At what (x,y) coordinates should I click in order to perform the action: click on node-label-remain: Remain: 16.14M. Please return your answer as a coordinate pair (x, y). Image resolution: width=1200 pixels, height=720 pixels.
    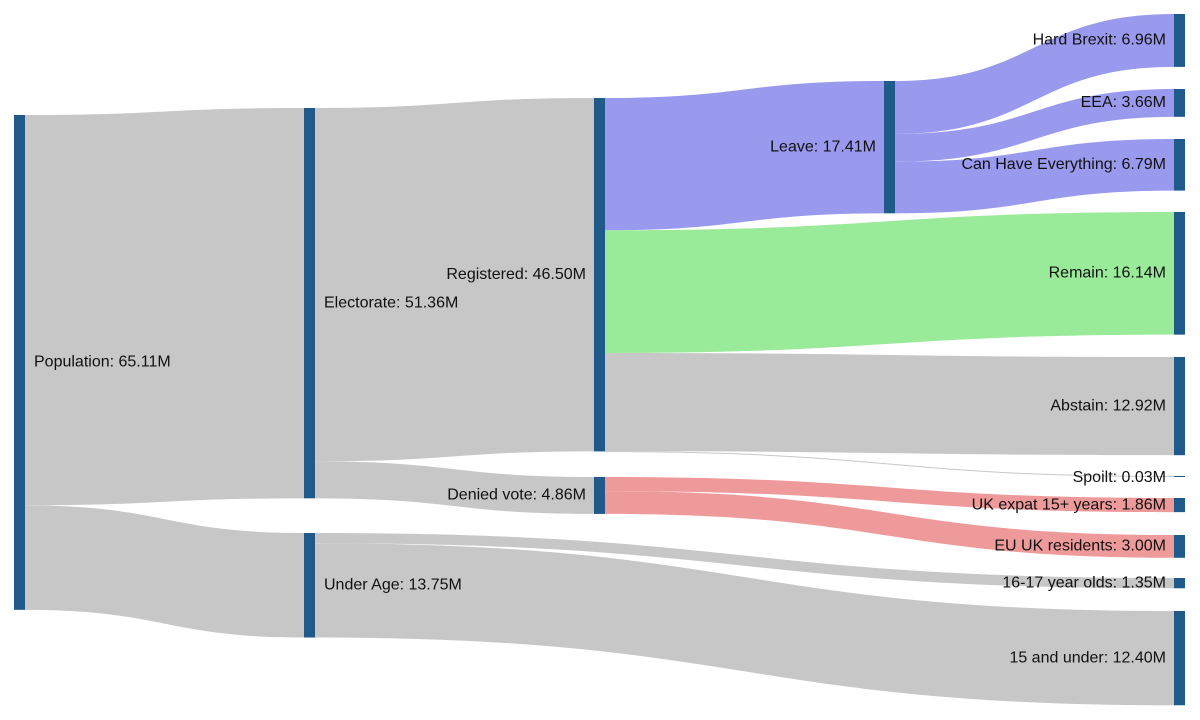
    Looking at the image, I should click on (1107, 273).